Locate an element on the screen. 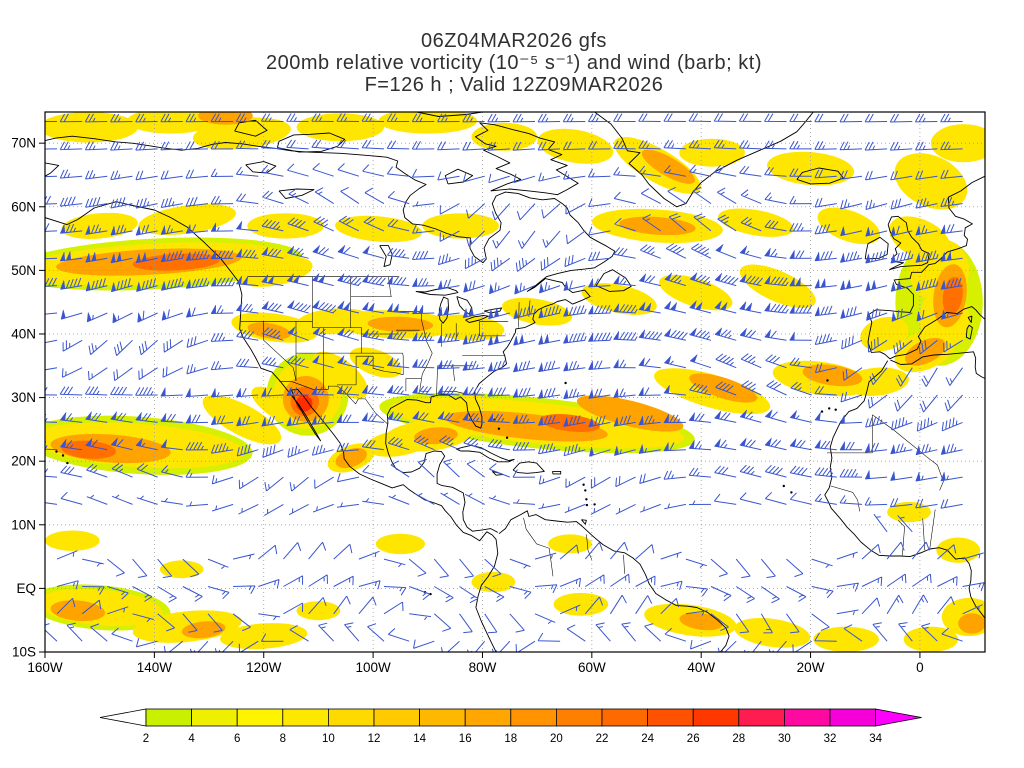 The height and width of the screenshot is (768, 1024). x-tick-label: 60W is located at coordinates (592, 667).